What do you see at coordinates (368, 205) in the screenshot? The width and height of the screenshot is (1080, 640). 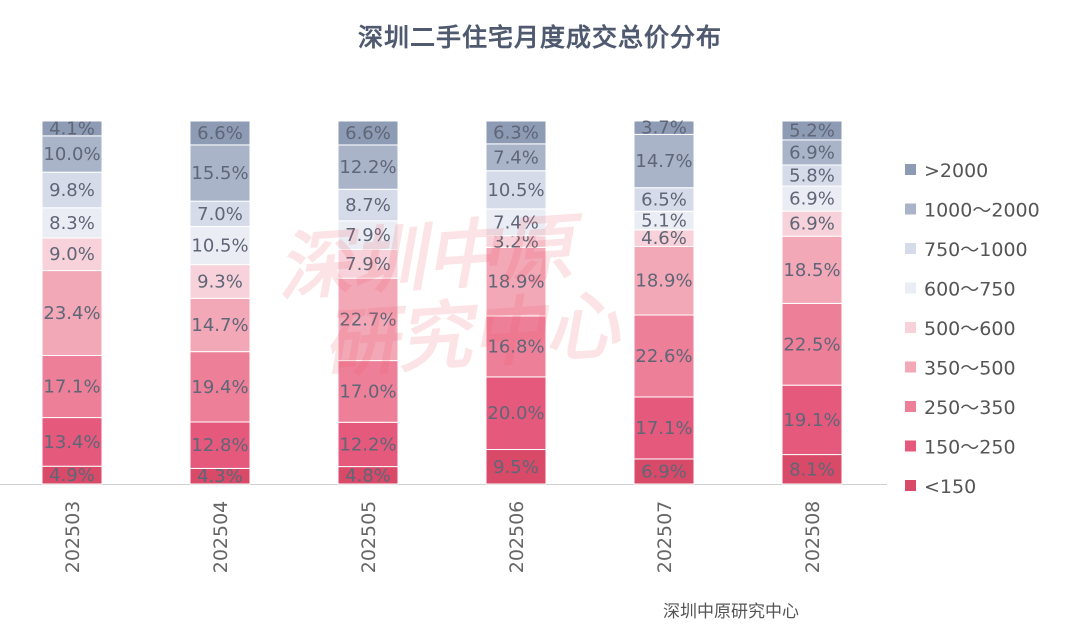 I see `data-label-202505-6: 8.7%` at bounding box center [368, 205].